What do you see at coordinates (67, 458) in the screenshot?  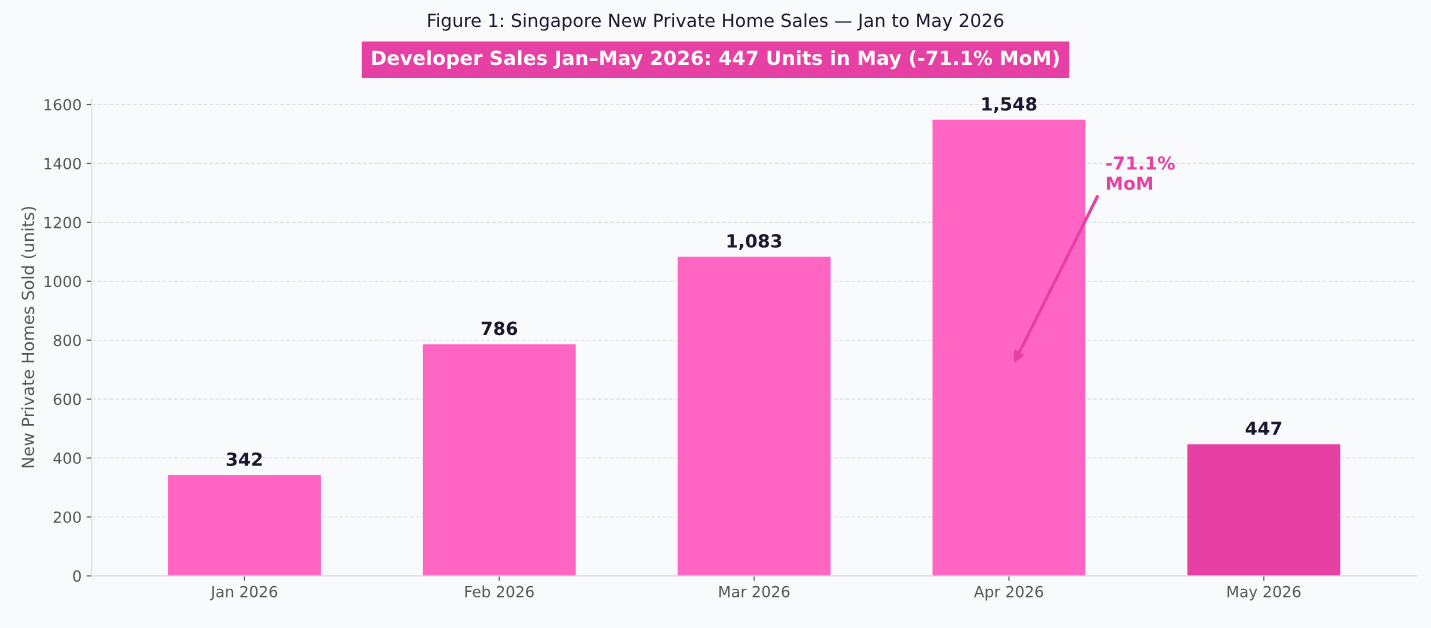 I see `y-tick-label: 400` at bounding box center [67, 458].